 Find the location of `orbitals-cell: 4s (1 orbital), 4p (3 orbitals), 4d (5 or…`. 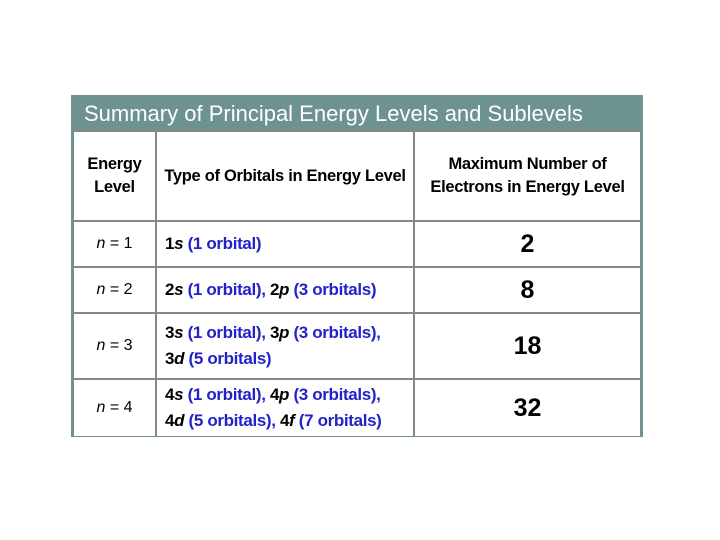

orbitals-cell: 4s (1 orbital), 4p (3 orbitals), 4d (5 or… is located at coordinates (285, 408).